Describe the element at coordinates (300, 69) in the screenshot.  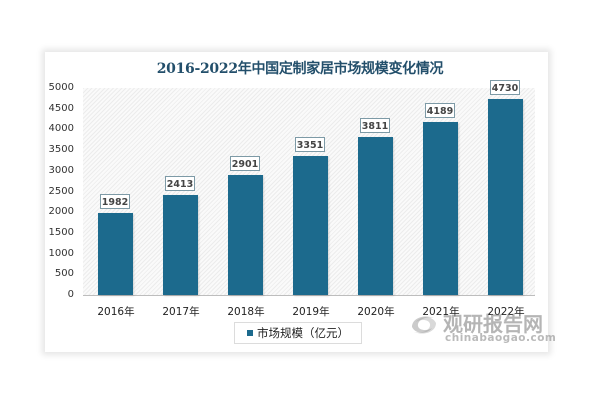
I see `chart-title: 2016-2022年中国定制家居市场规模变化情况` at that location.